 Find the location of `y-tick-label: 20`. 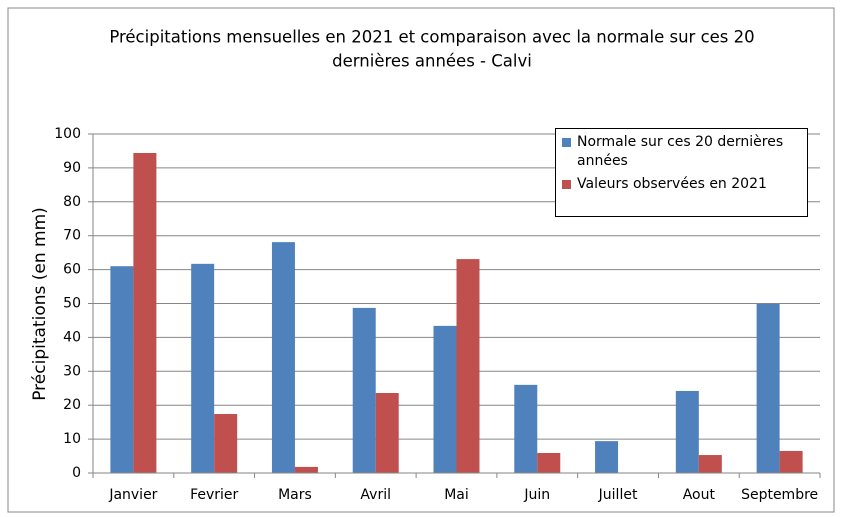

y-tick-label: 20 is located at coordinates (72, 405).